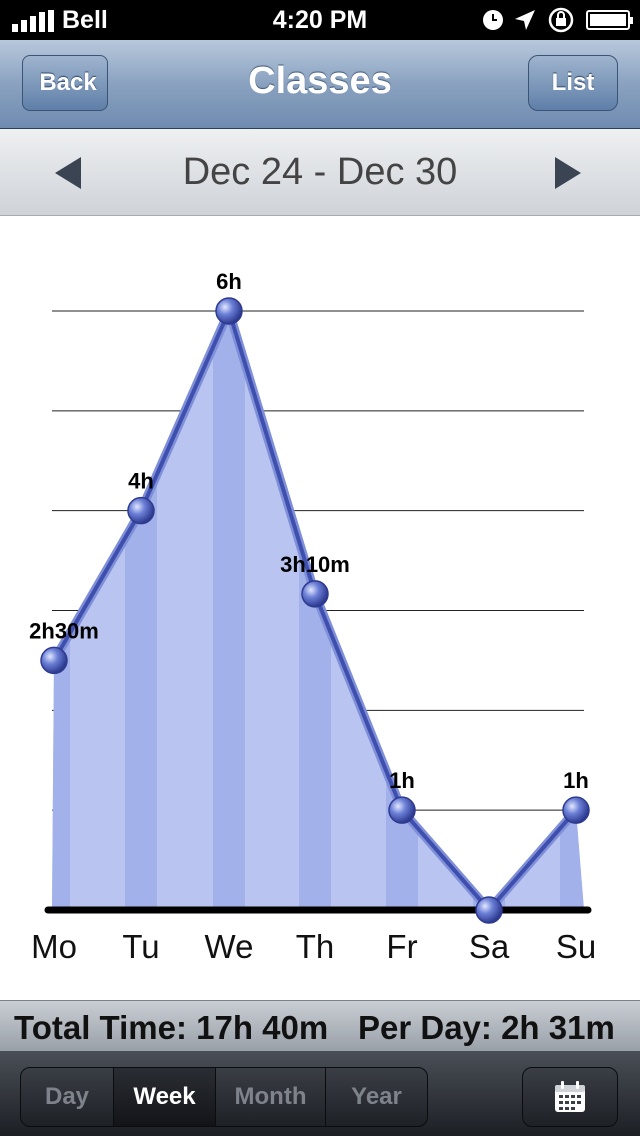  Describe the element at coordinates (315, 564) in the screenshot. I see `data-label: 3h10m` at that location.